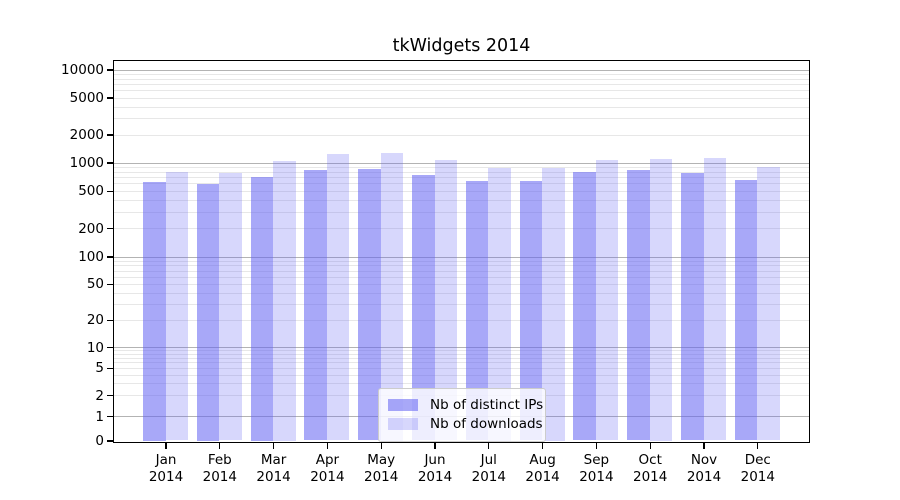 This screenshot has height=500, width=900. I want to click on y-tick-label-0: 0, so click(99, 441).